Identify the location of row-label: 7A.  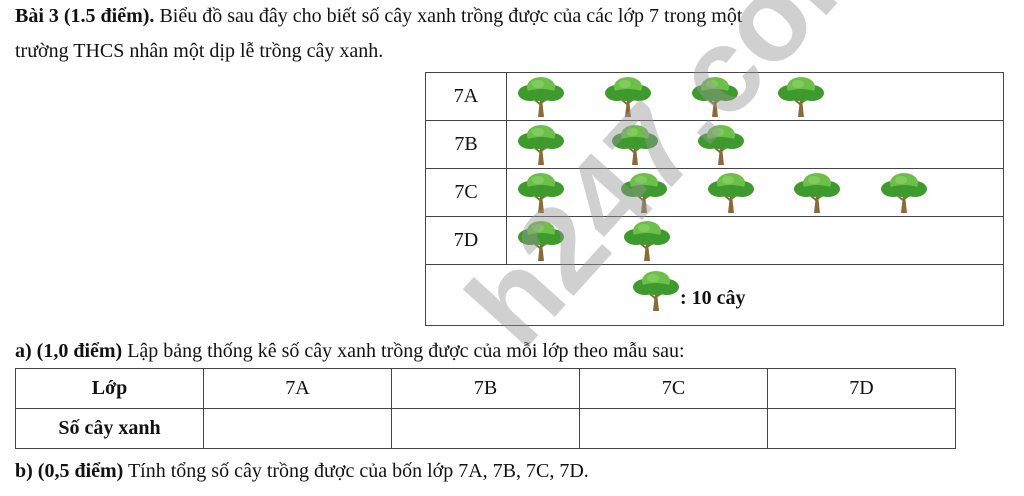
(466, 96).